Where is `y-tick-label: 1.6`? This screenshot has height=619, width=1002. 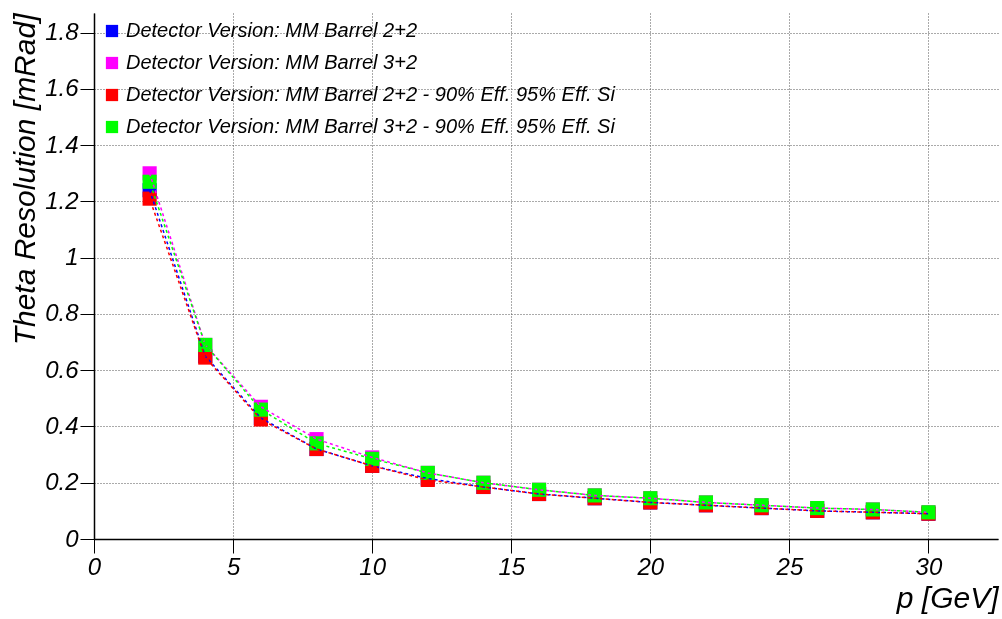
y-tick-label: 1.6 is located at coordinates (62, 88).